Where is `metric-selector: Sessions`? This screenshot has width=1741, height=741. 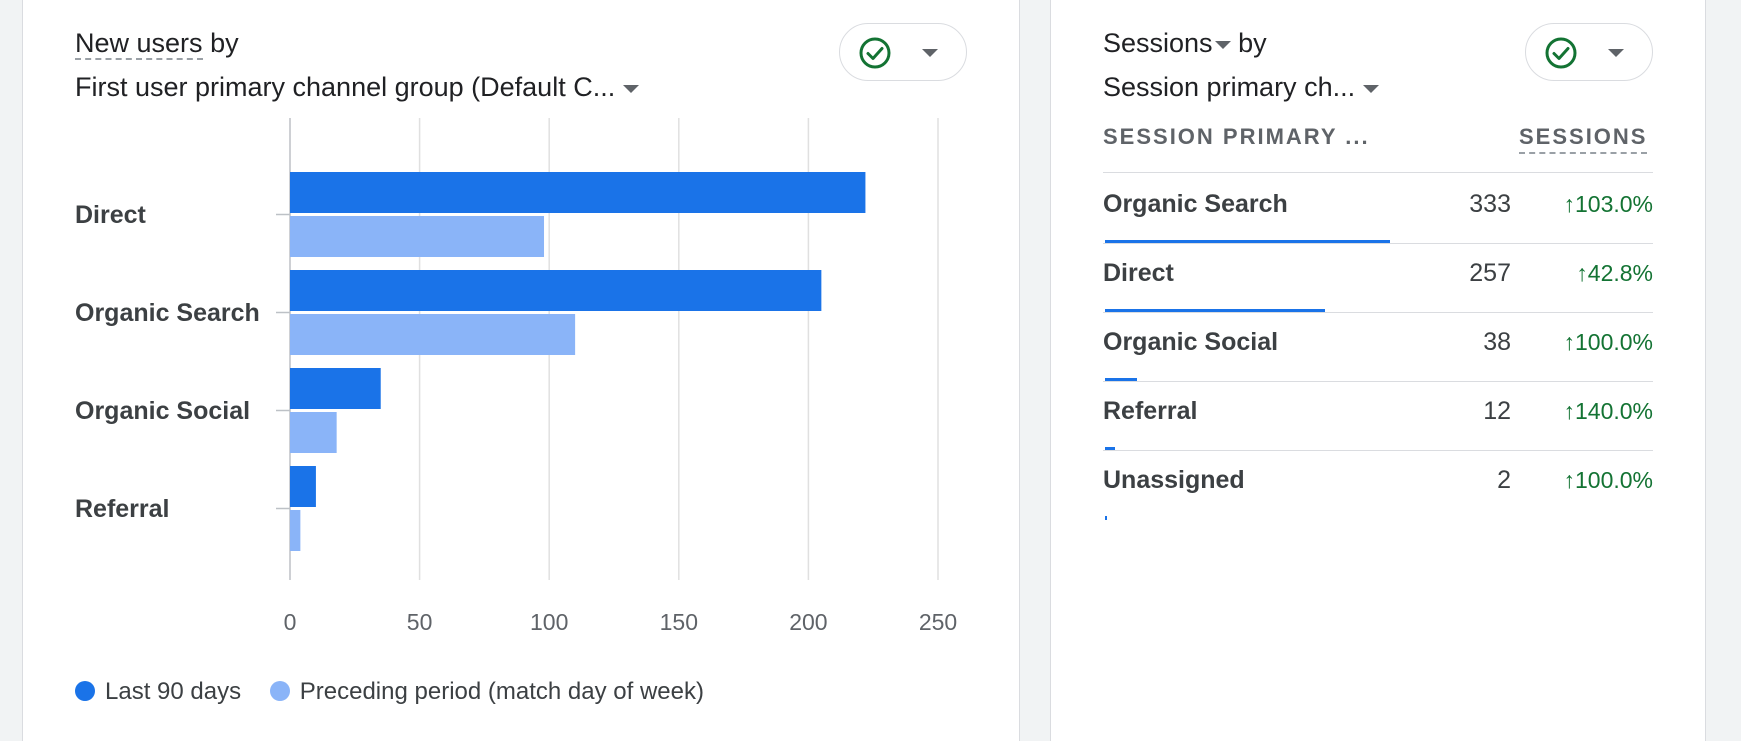 metric-selector: Sessions is located at coordinates (1167, 43).